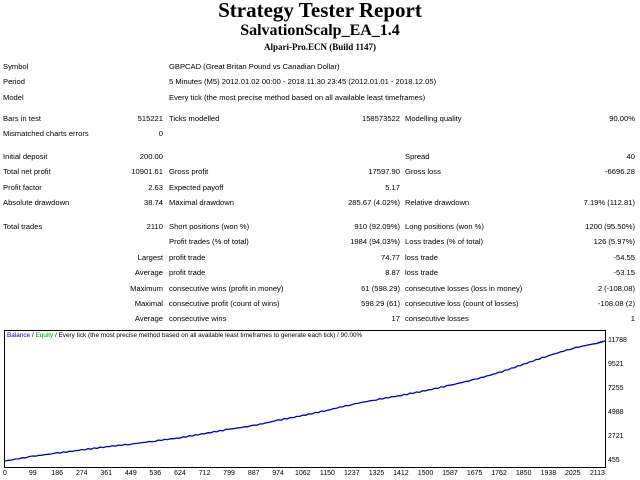 This screenshot has width=640, height=480. What do you see at coordinates (380, 303) in the screenshot?
I see `maximal-consecutive-profit-value: 598.29 (61)` at bounding box center [380, 303].